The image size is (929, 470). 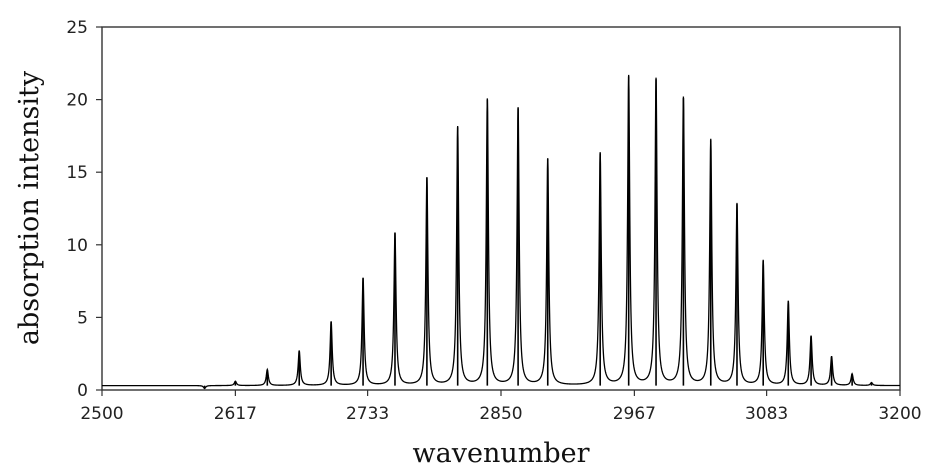 What do you see at coordinates (77, 173) in the screenshot?
I see `y-tick-label: 15` at bounding box center [77, 173].